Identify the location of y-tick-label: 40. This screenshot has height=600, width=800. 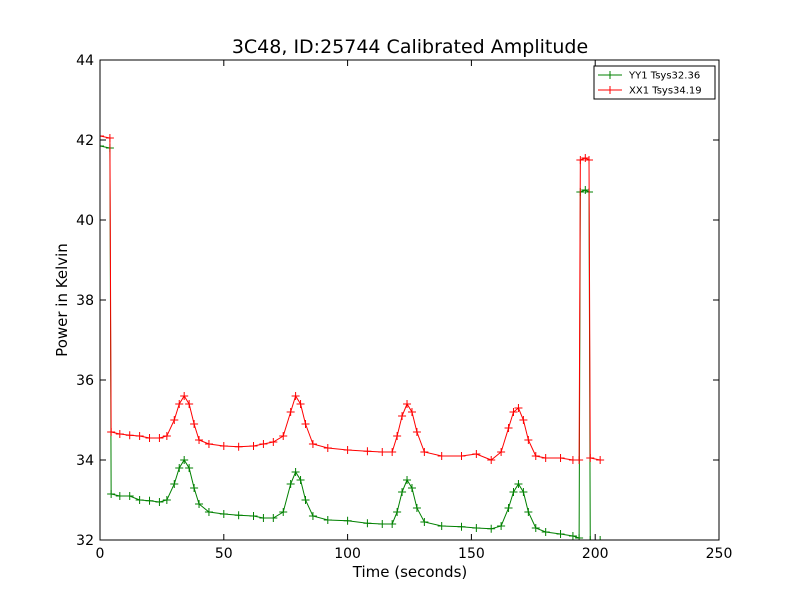
(85, 221).